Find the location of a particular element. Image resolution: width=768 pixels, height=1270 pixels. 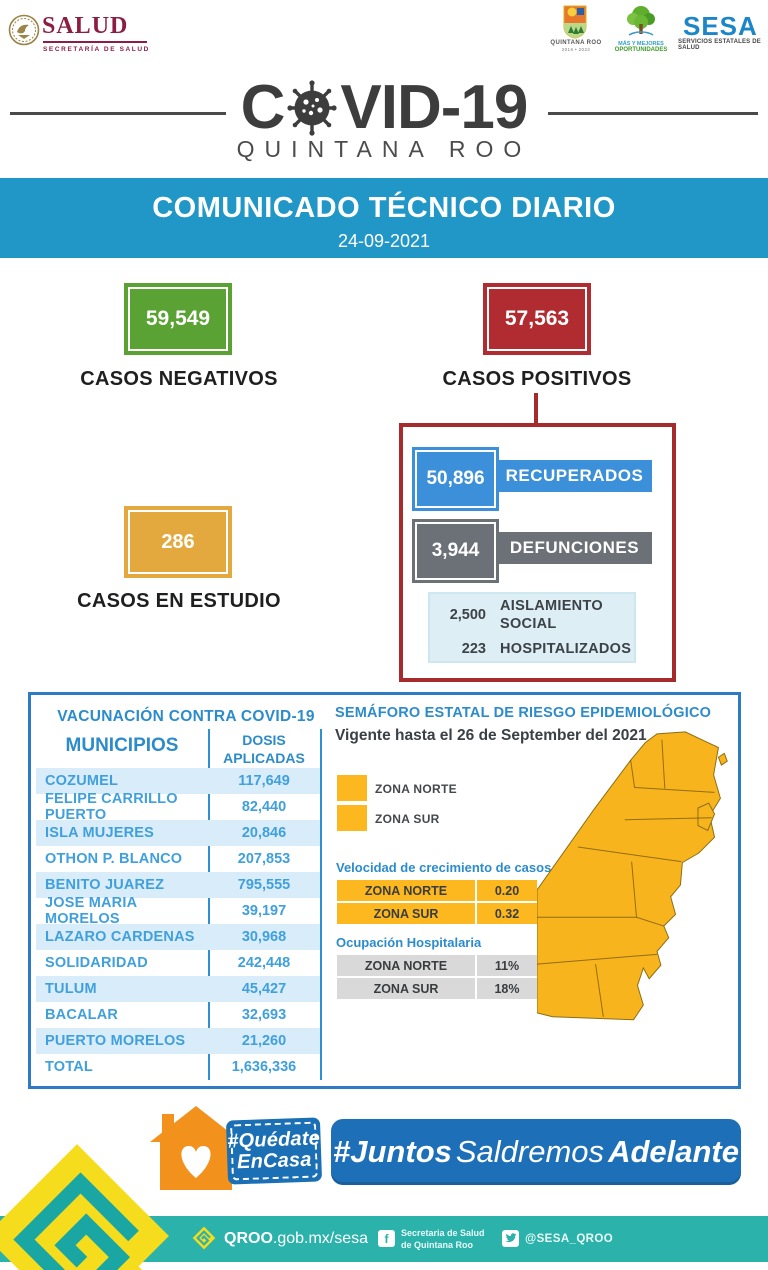

vaccination-row: FELIPE CARRILLO PUERTO 82,440 is located at coordinates (178, 807).